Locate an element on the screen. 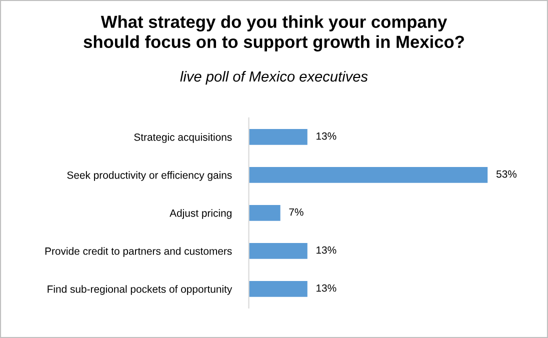  data-label: 7% is located at coordinates (296, 212).